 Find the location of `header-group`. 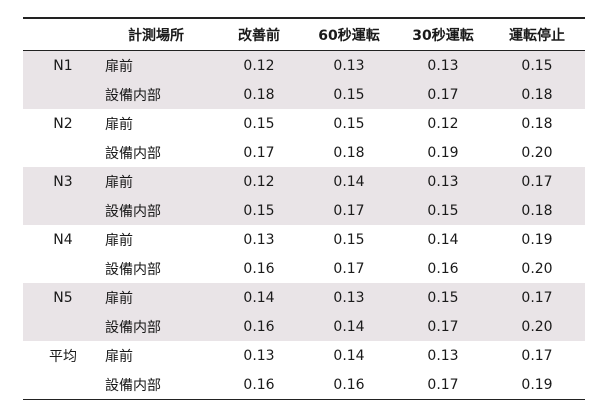

header-group is located at coordinates (63, 34).